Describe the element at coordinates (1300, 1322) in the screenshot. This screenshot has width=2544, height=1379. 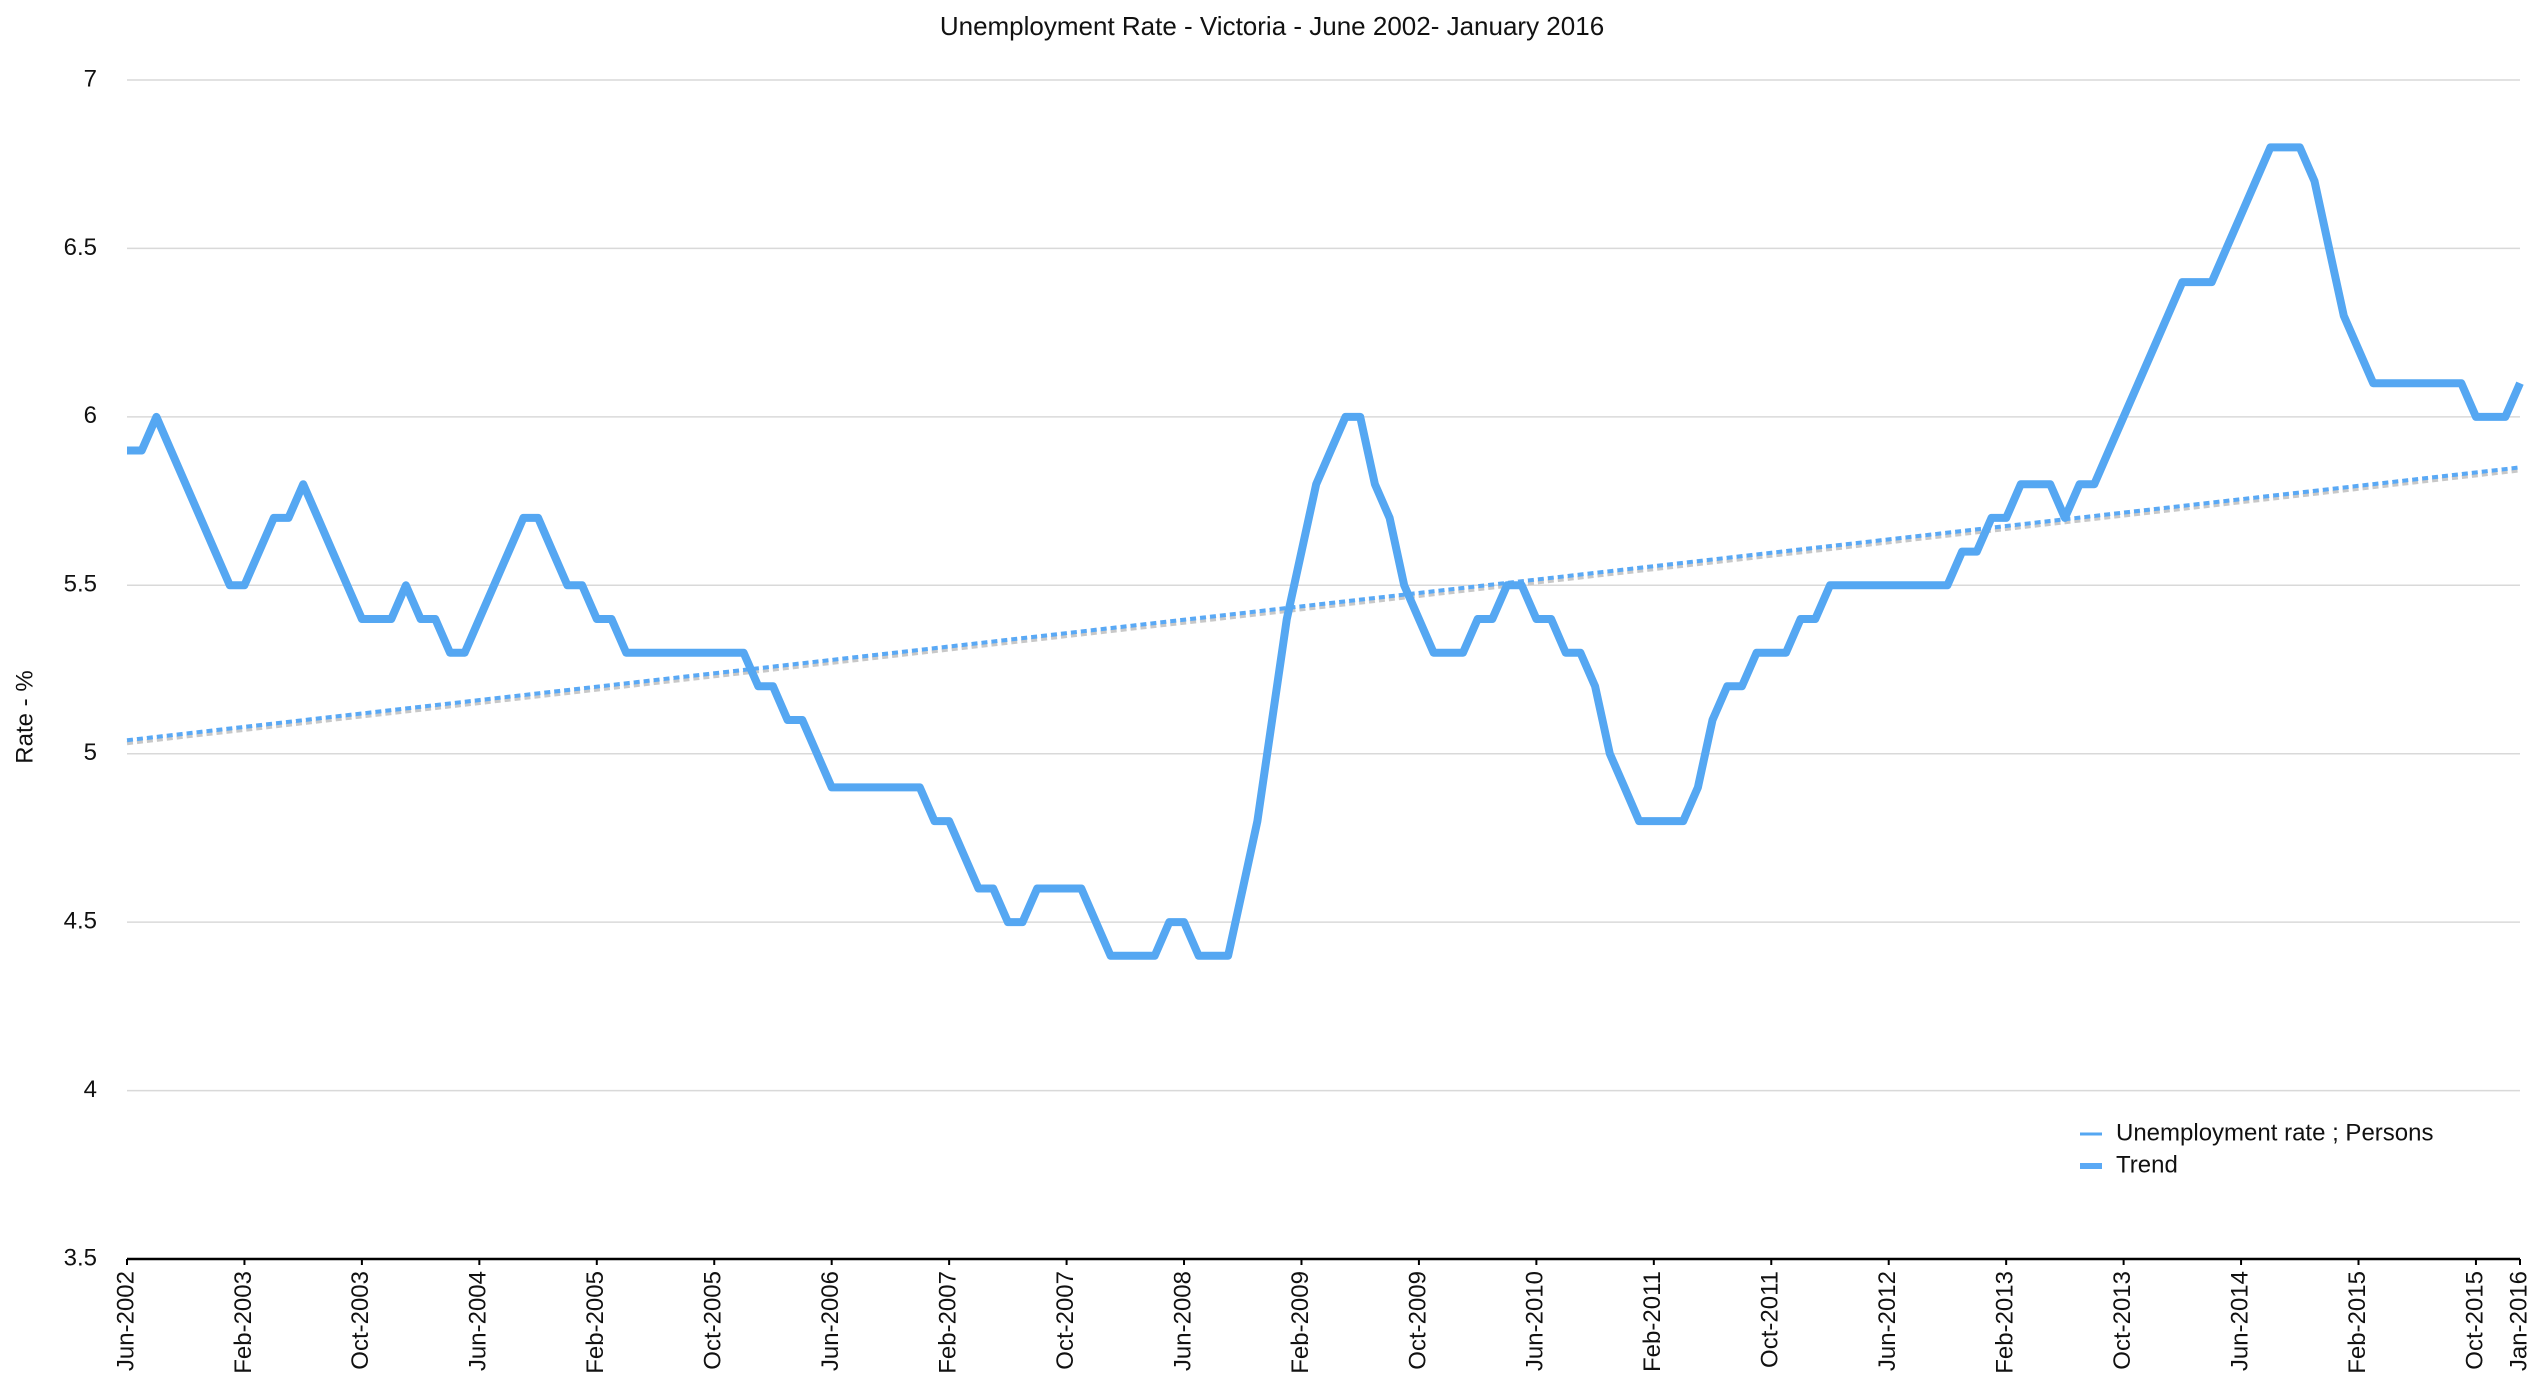
I see `x-tick-label: Feb-2009` at that location.